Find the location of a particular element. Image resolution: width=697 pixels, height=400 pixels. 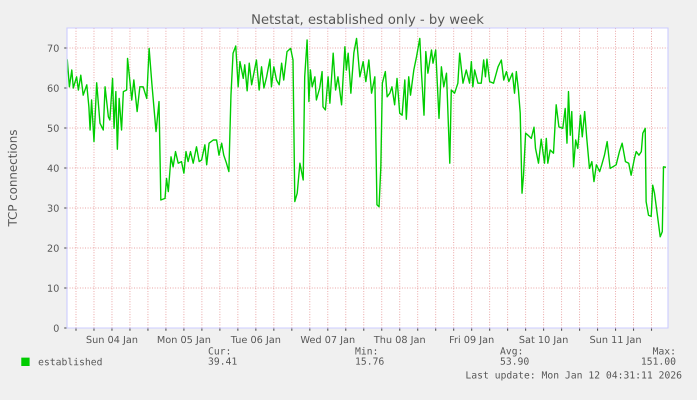

text: Avg: 53.90 is located at coordinates (514, 356).